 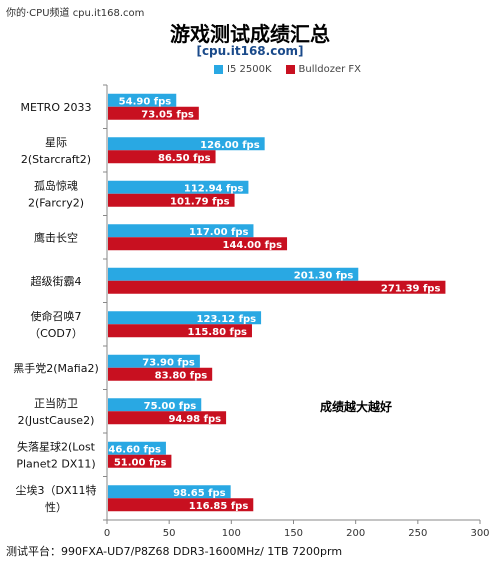 What do you see at coordinates (55, 490) in the screenshot?
I see `category-label: 尘埃3（DX11特` at bounding box center [55, 490].